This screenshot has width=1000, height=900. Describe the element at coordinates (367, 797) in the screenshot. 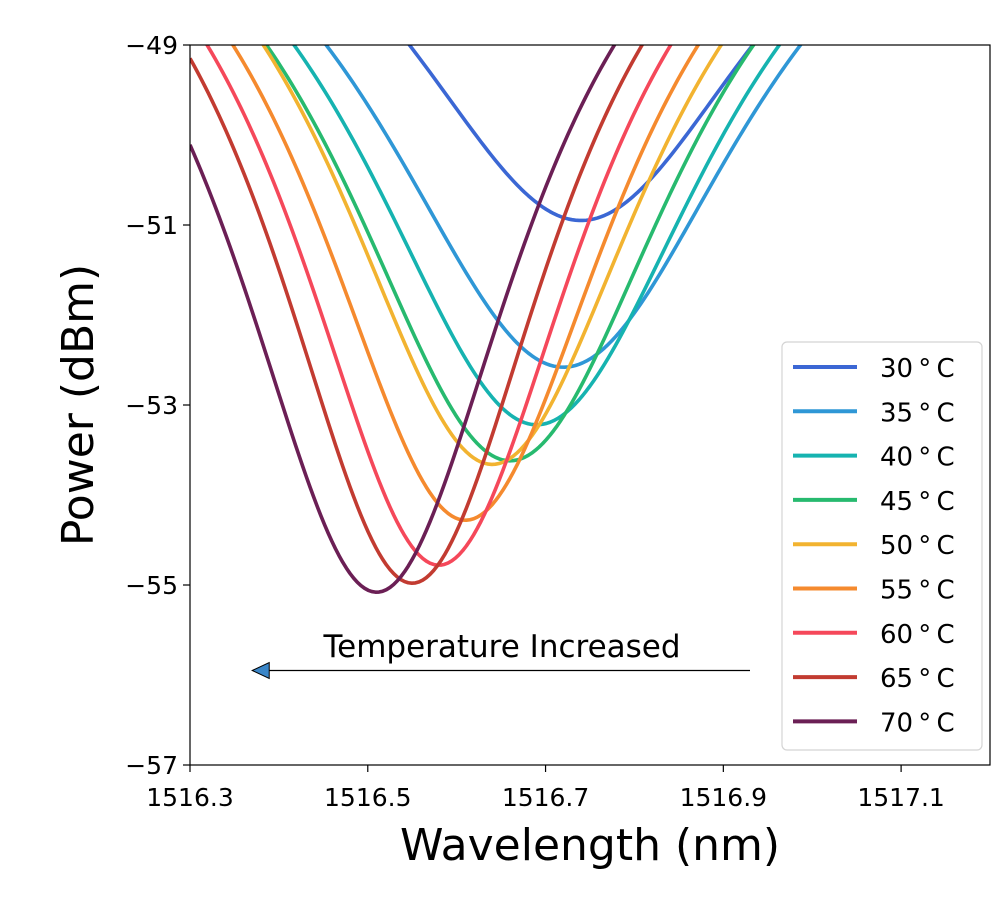

I see `x-tick-label: 1516.5` at that location.